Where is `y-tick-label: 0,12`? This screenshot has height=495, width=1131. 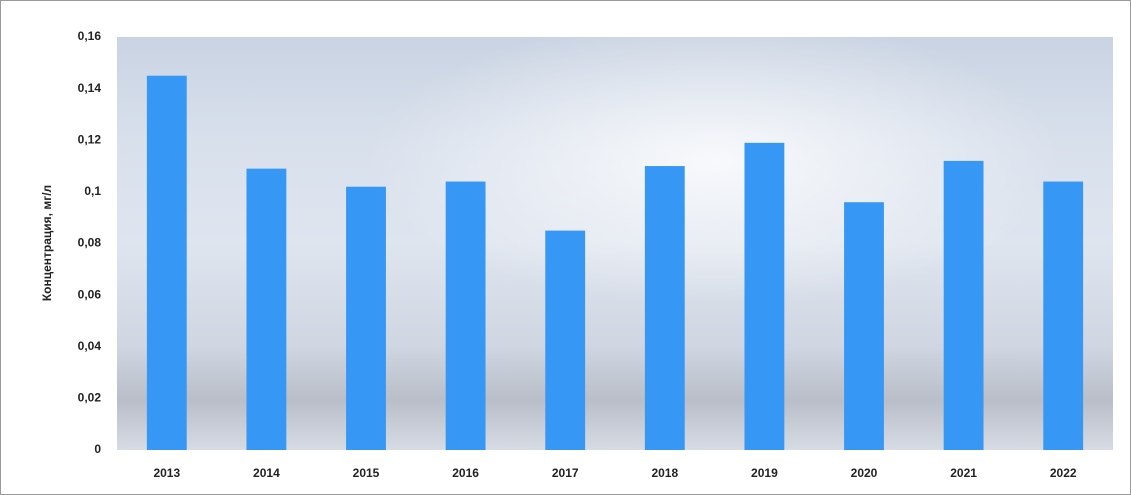 y-tick-label: 0,12 is located at coordinates (90, 139).